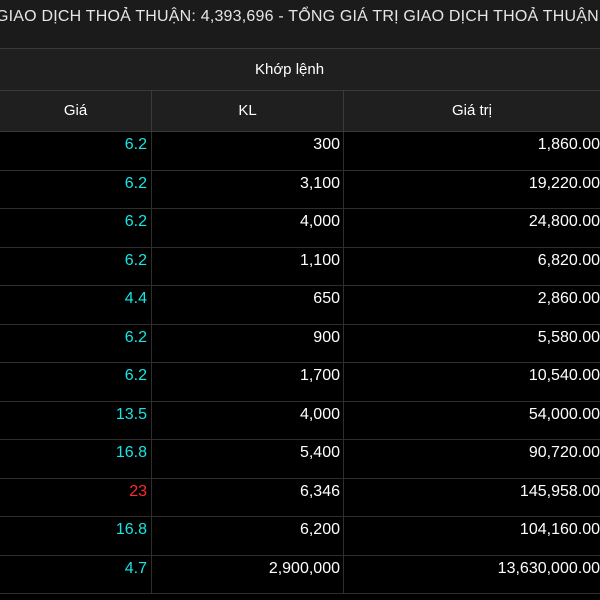 The height and width of the screenshot is (600, 600). I want to click on table-row: 6.2 900 5,580.00, so click(300, 343).